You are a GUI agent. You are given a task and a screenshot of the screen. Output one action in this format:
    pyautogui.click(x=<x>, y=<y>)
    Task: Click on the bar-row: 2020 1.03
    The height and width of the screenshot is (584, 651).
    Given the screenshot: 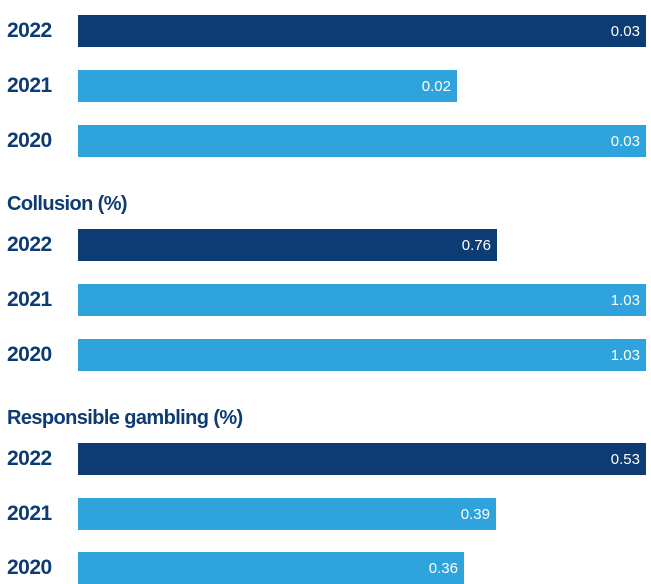 What is the action you would take?
    pyautogui.click(x=325, y=355)
    